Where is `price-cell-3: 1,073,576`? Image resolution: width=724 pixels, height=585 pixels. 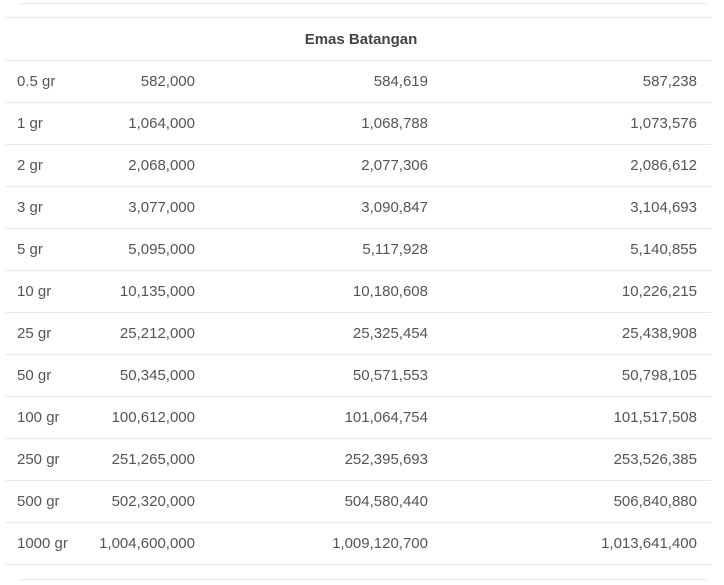
price-cell-3: 1,073,576 is located at coordinates (663, 123).